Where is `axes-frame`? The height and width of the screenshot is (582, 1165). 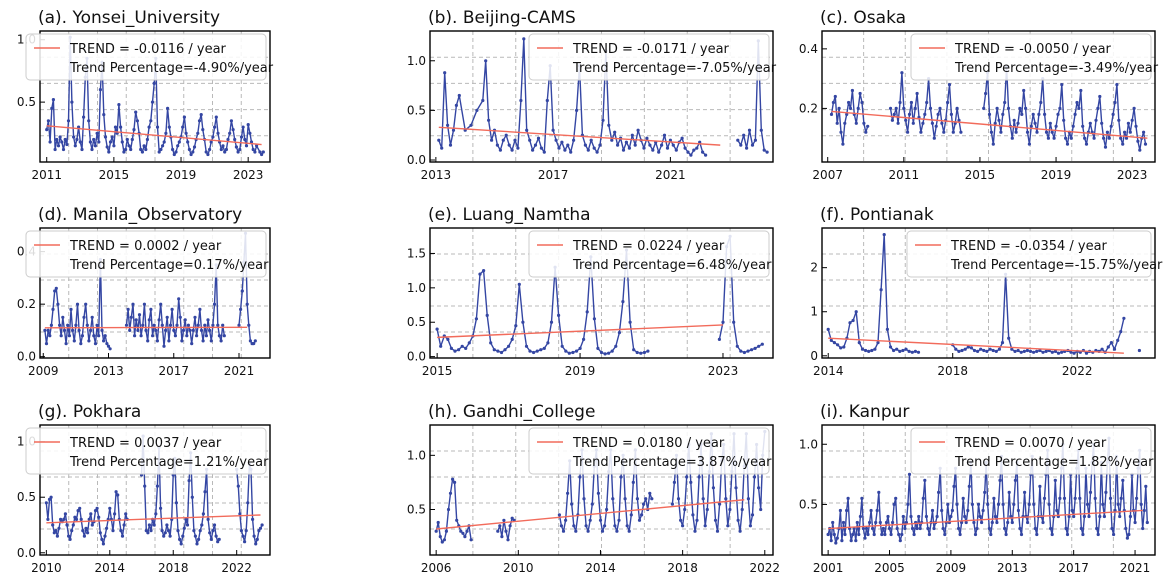
axes-frame is located at coordinates (988, 96).